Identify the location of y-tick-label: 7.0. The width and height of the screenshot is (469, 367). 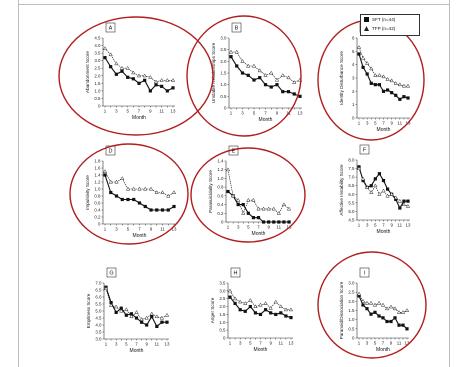
(351, 177).